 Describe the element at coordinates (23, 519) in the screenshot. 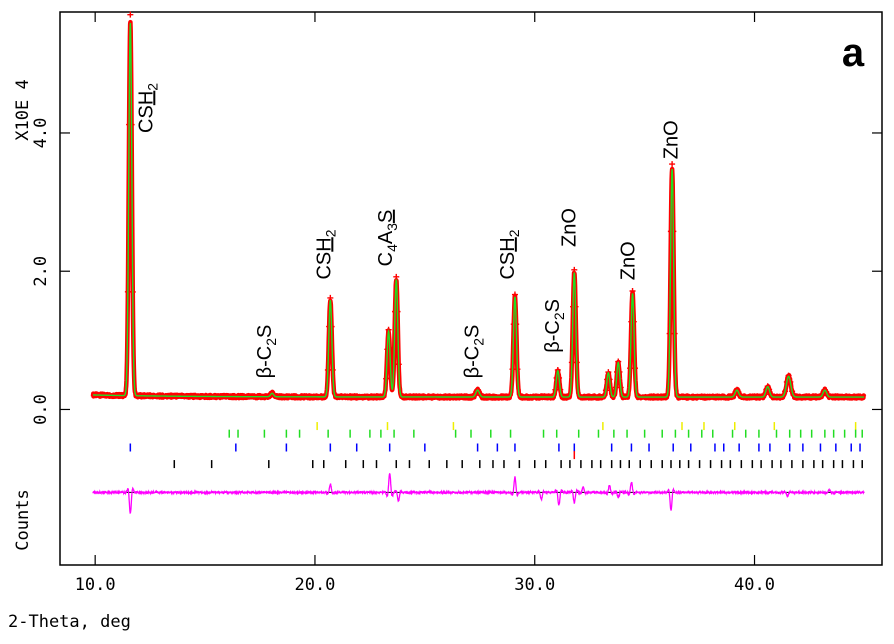

I see `y-axis-label: Counts` at that location.